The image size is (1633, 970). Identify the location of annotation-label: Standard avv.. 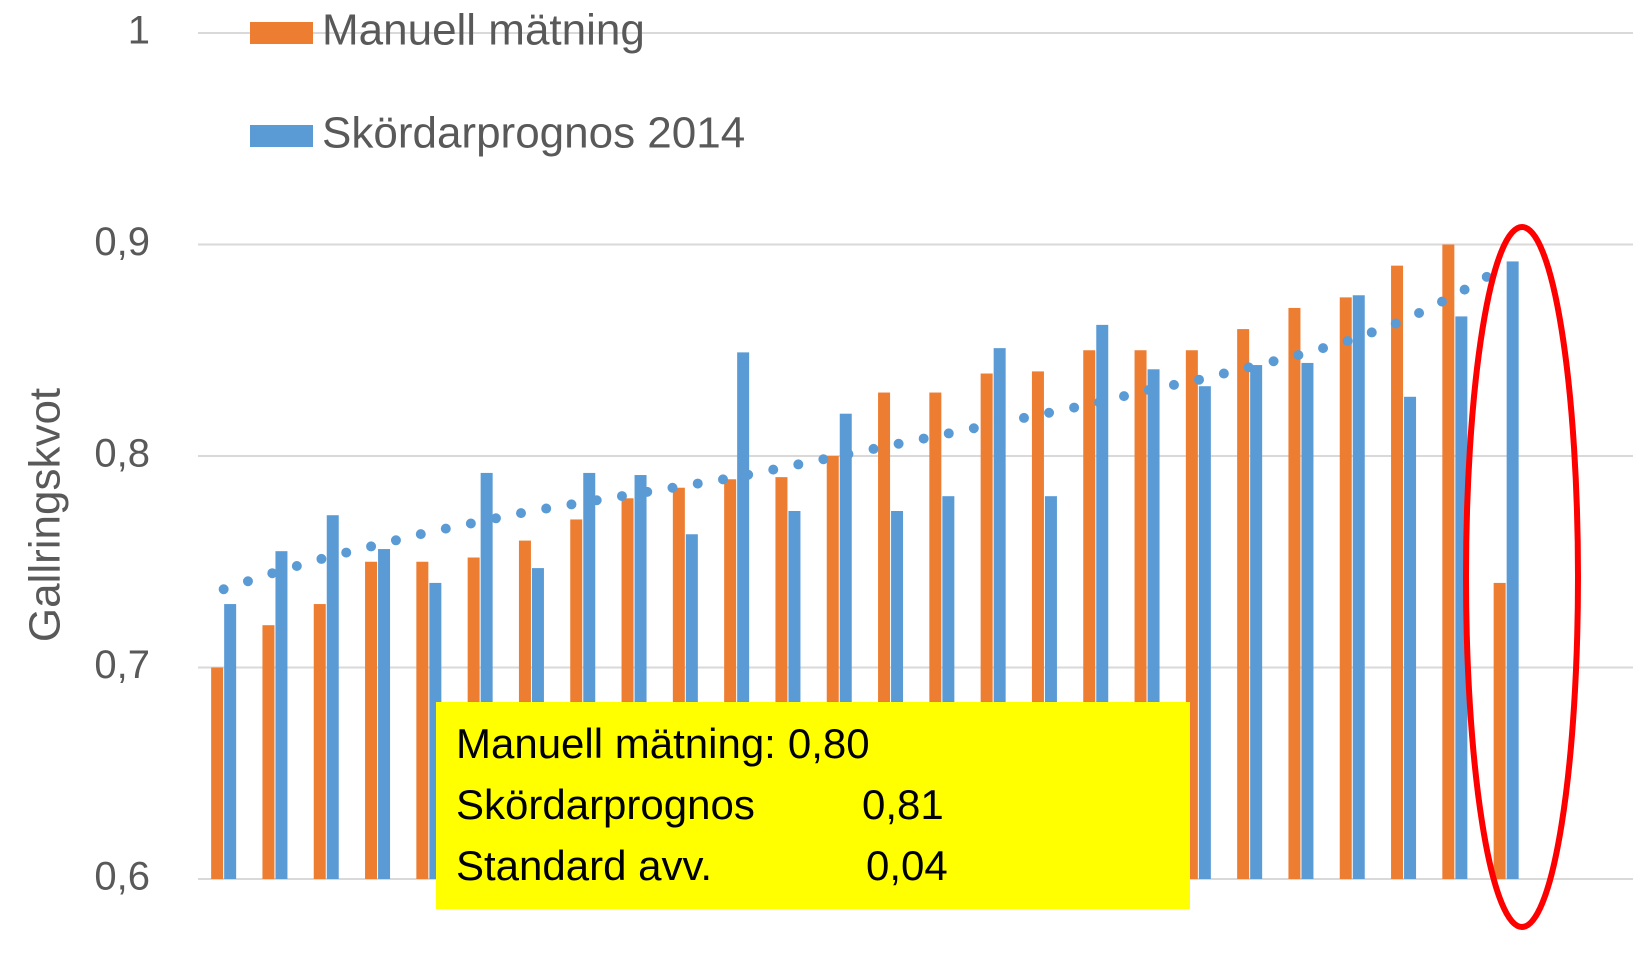
(584, 865).